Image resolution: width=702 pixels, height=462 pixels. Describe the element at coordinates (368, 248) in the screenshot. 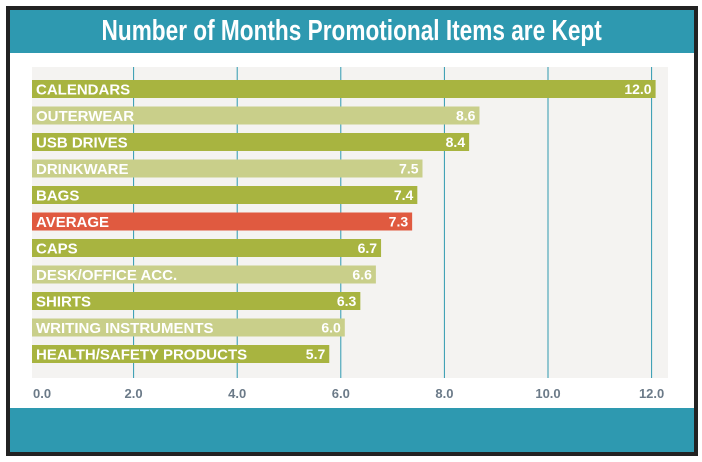

I see `value-label: 6.7` at that location.